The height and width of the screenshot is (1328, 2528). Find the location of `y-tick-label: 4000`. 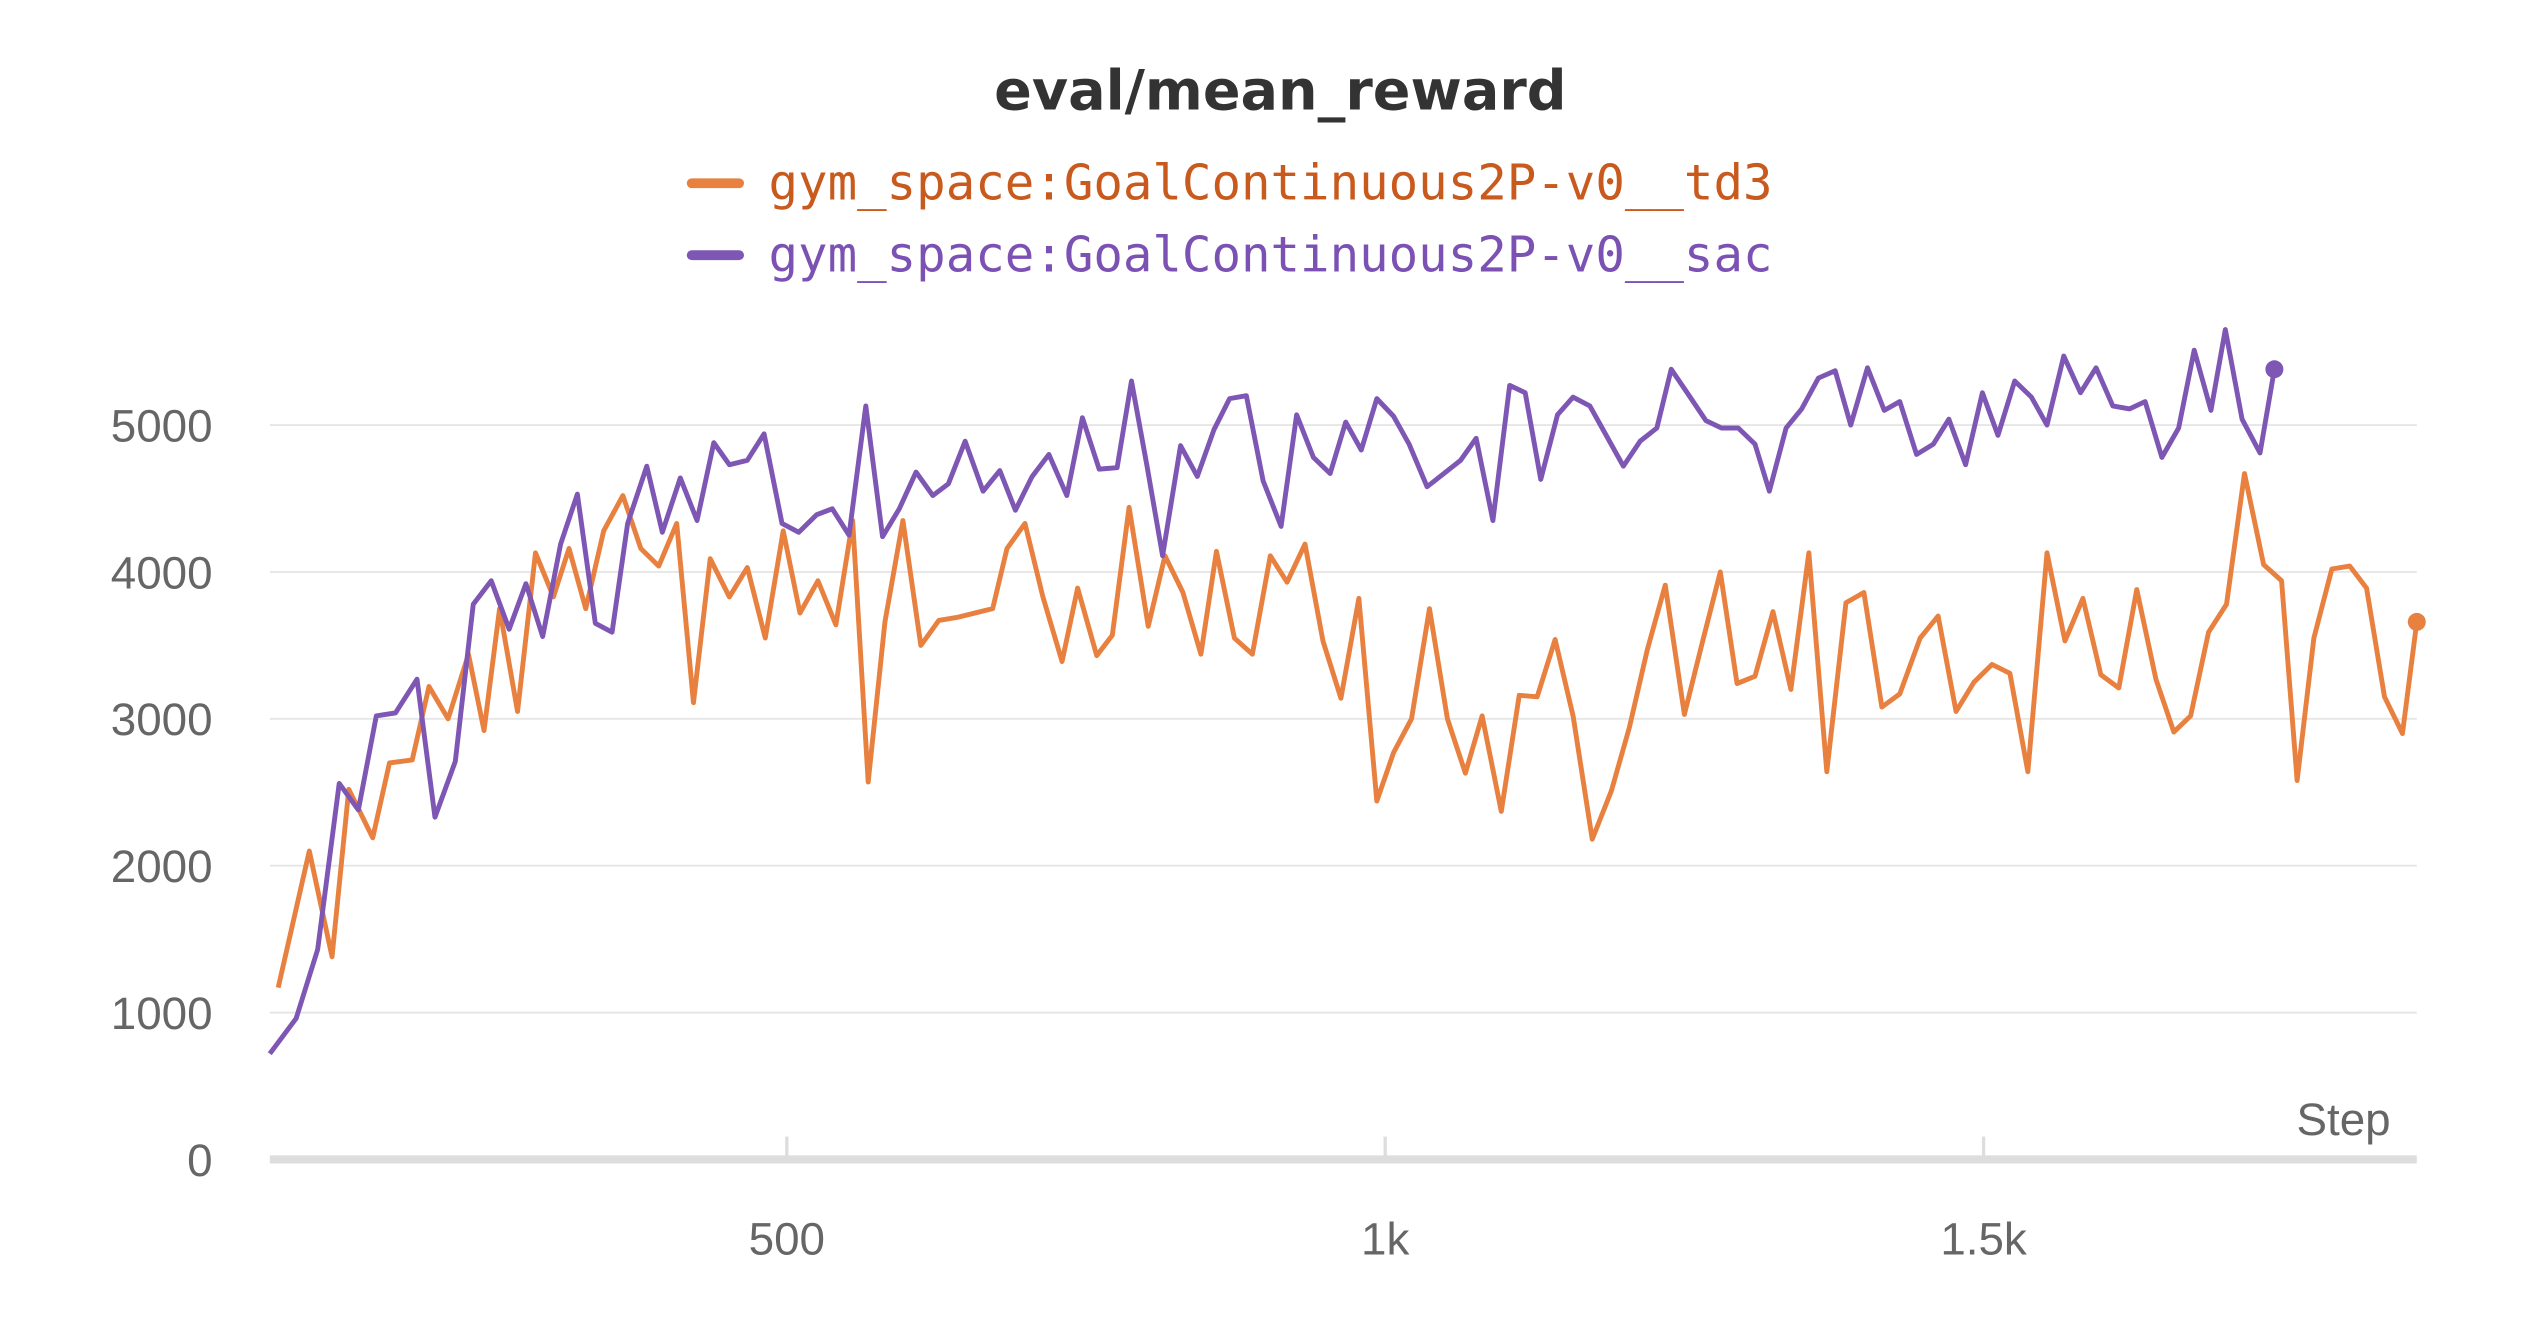

y-tick-label: 4000 is located at coordinates (162, 572).